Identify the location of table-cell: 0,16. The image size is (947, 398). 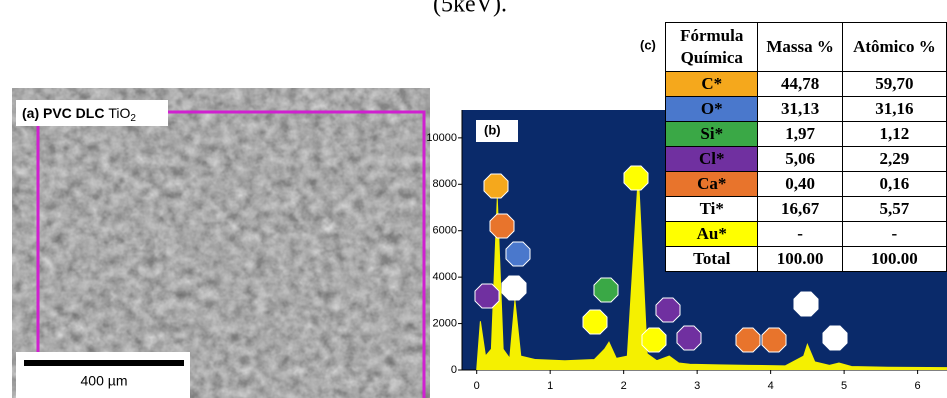
(894, 184).